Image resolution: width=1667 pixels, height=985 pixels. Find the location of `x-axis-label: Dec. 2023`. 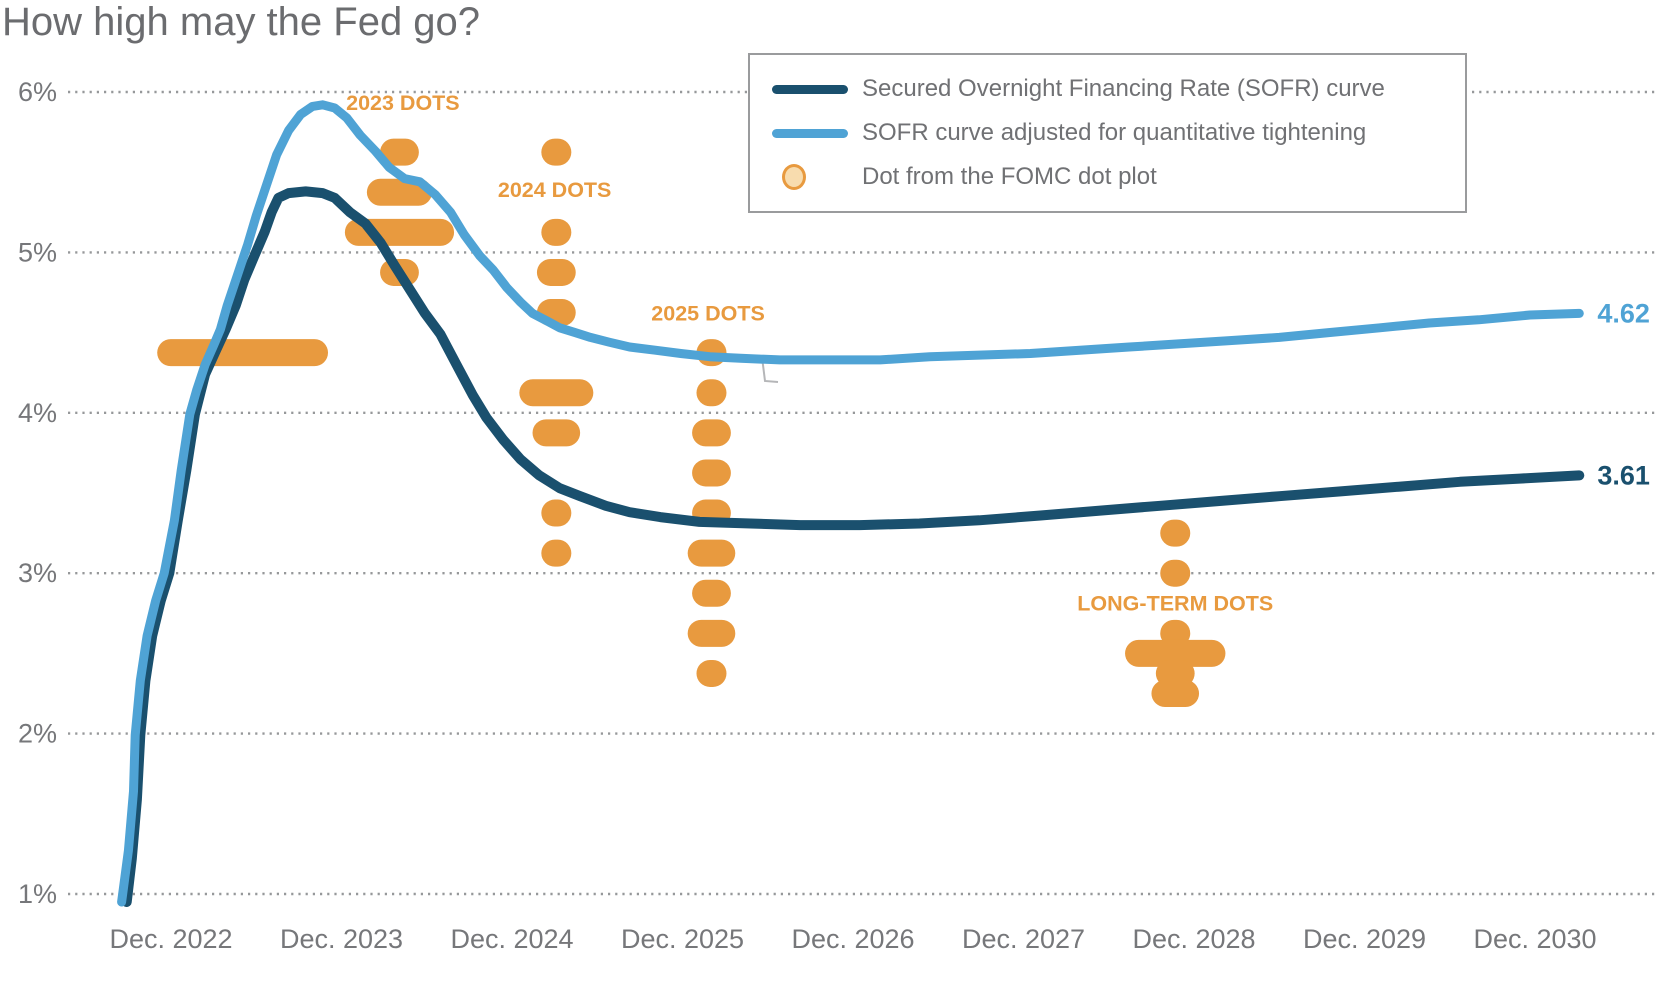

x-axis-label: Dec. 2023 is located at coordinates (341, 939).